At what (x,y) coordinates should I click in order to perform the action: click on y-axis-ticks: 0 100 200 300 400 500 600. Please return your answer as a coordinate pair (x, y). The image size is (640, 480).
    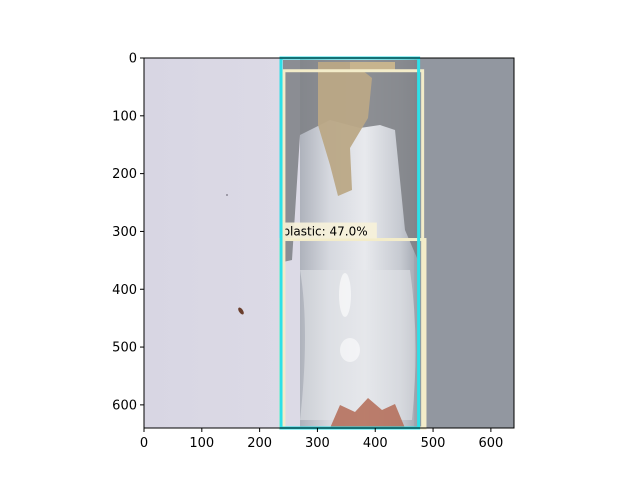
    Looking at the image, I should click on (128, 232).